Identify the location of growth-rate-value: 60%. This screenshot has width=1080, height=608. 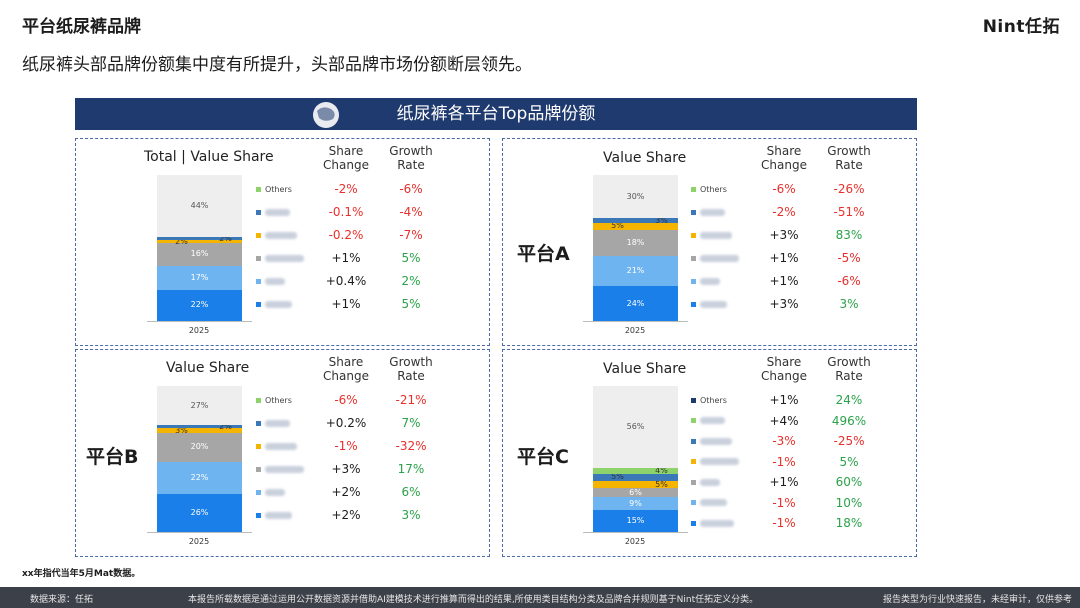
(849, 482).